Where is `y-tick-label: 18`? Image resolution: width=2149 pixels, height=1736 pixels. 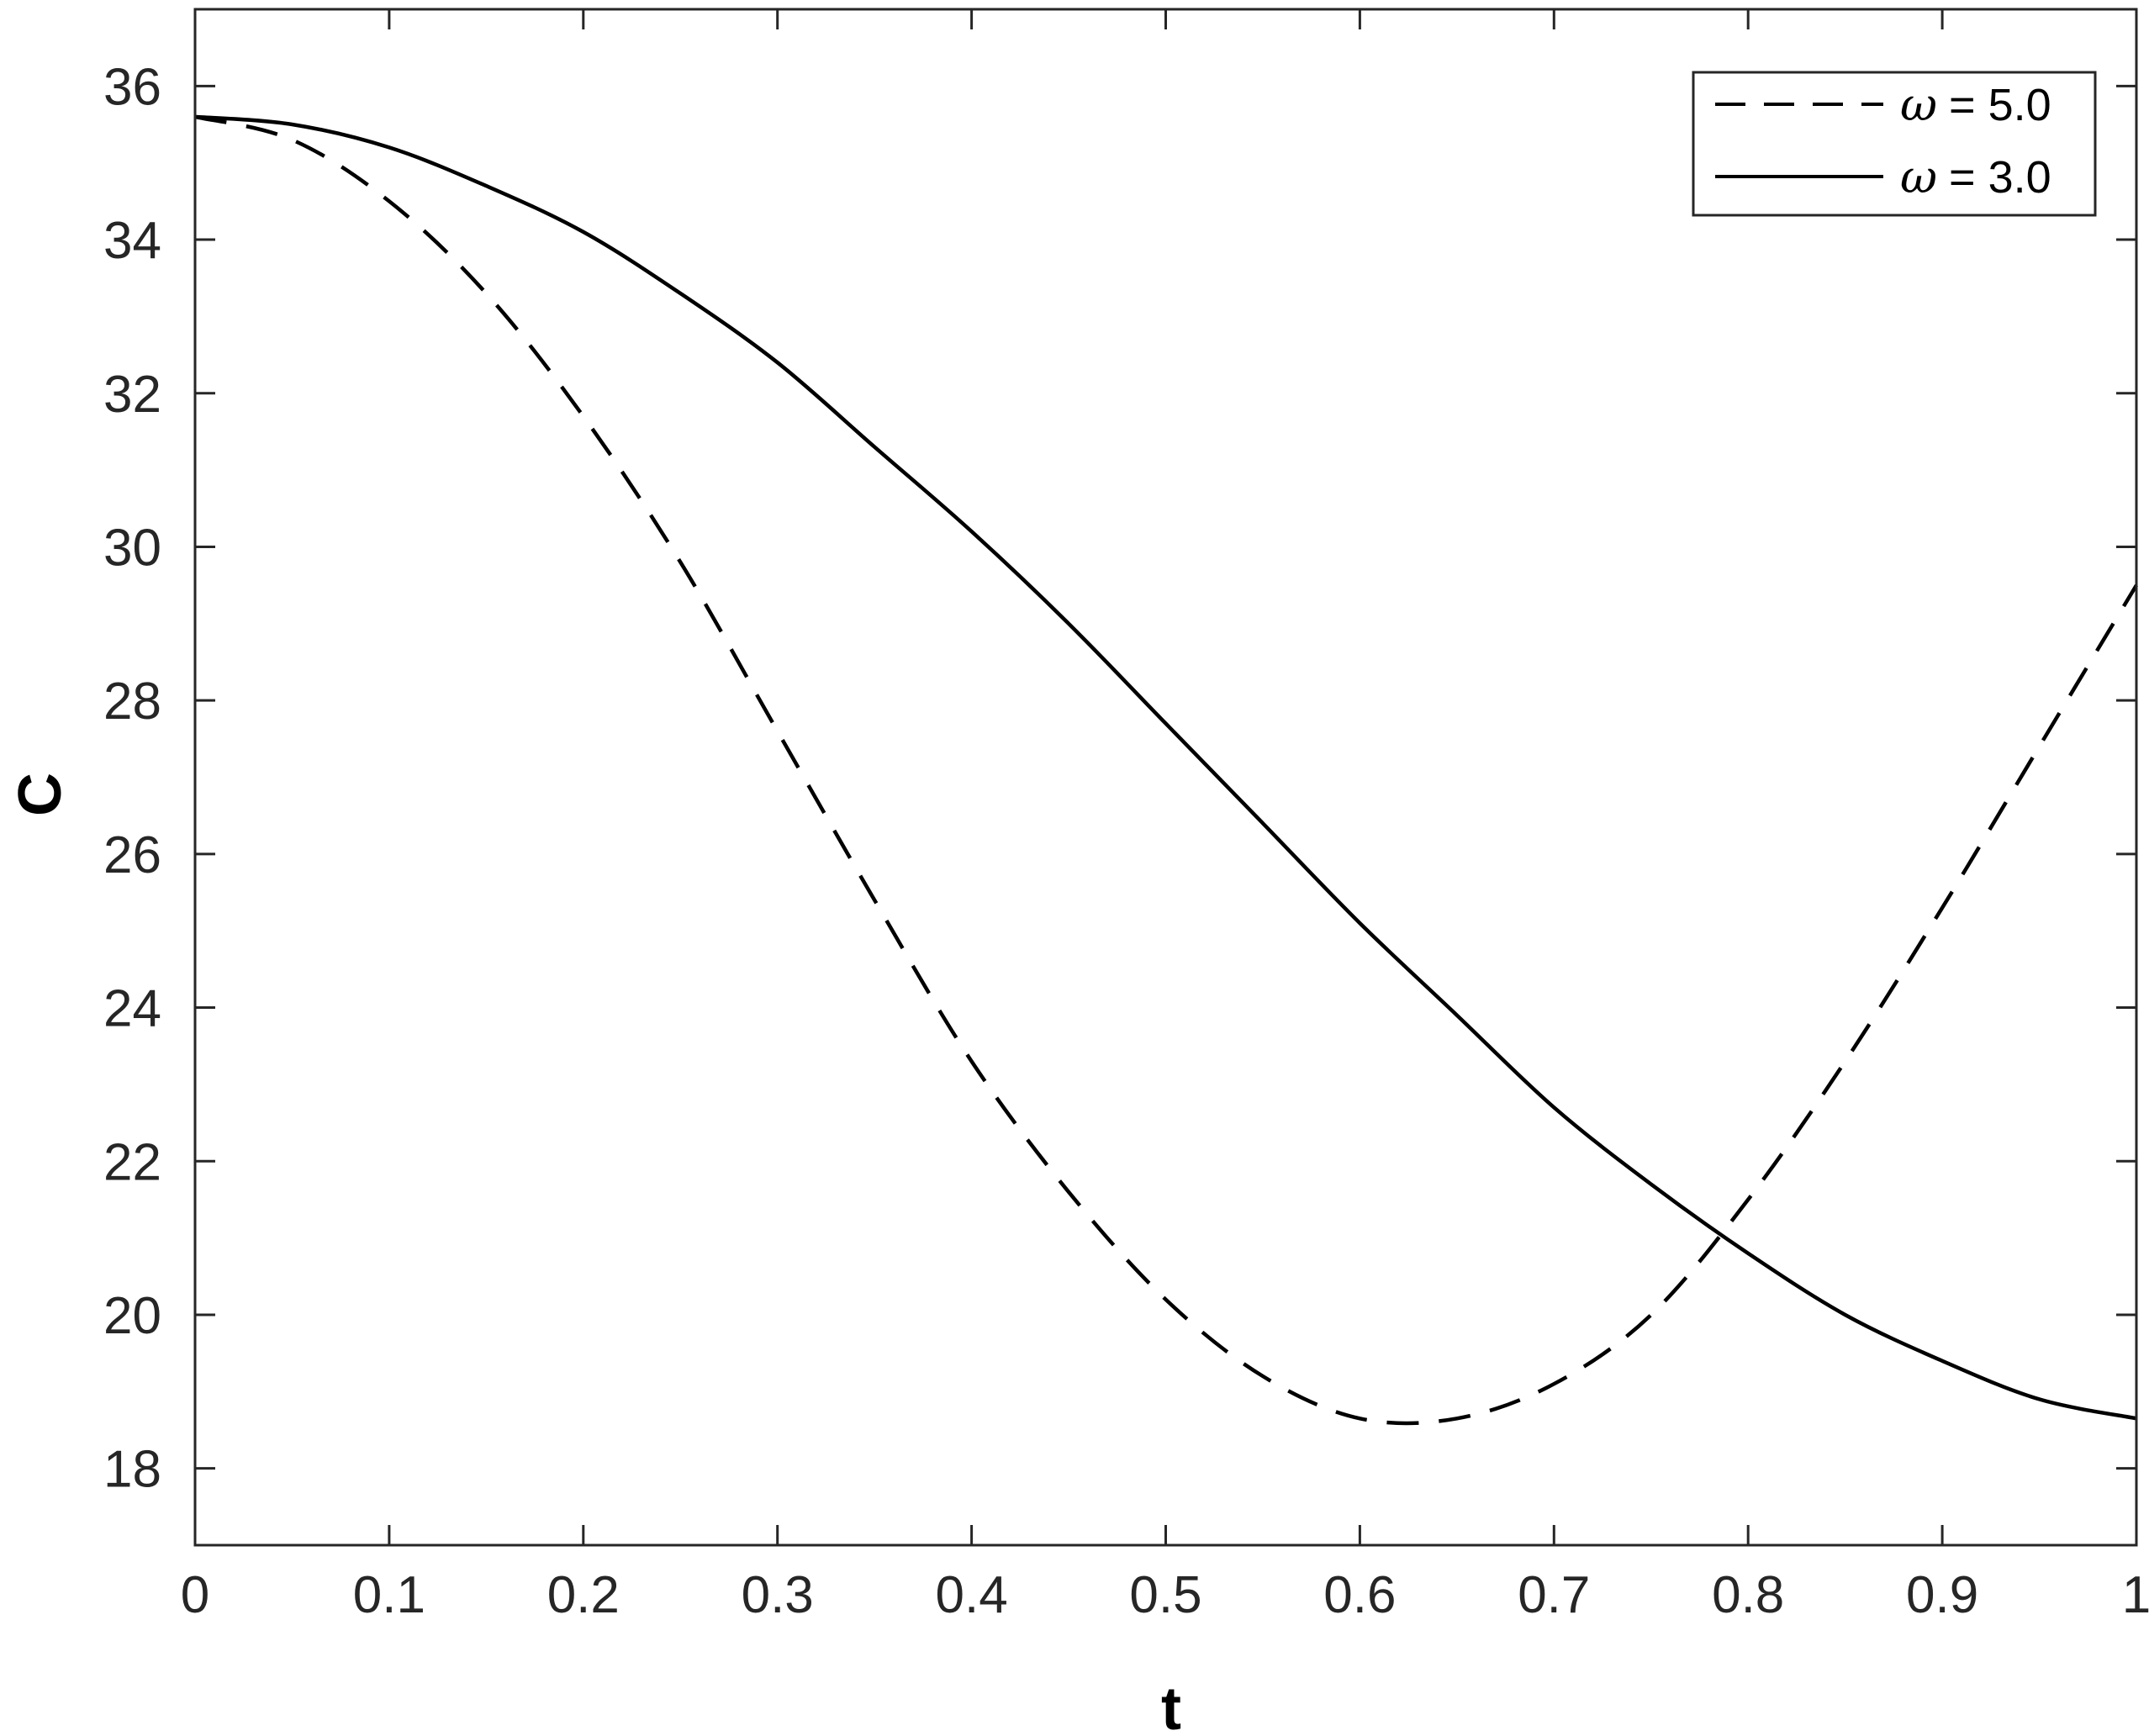 y-tick-label: 18 is located at coordinates (132, 1470).